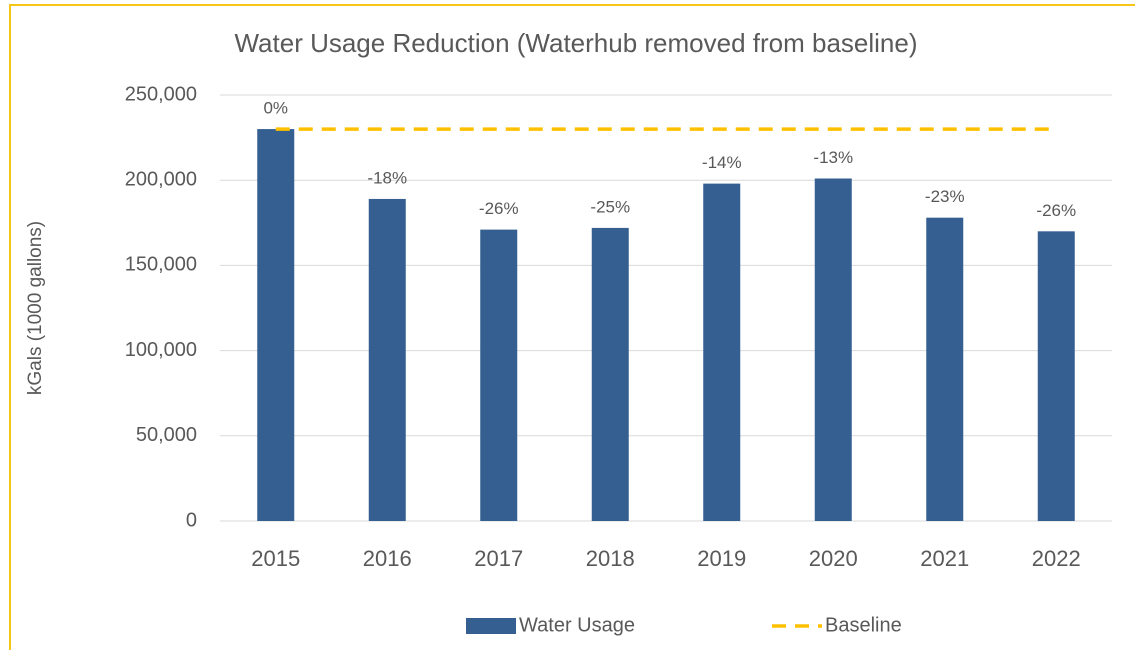 The image size is (1135, 650). I want to click on y-axis-label: kGals (1000 gallons), so click(35, 308).